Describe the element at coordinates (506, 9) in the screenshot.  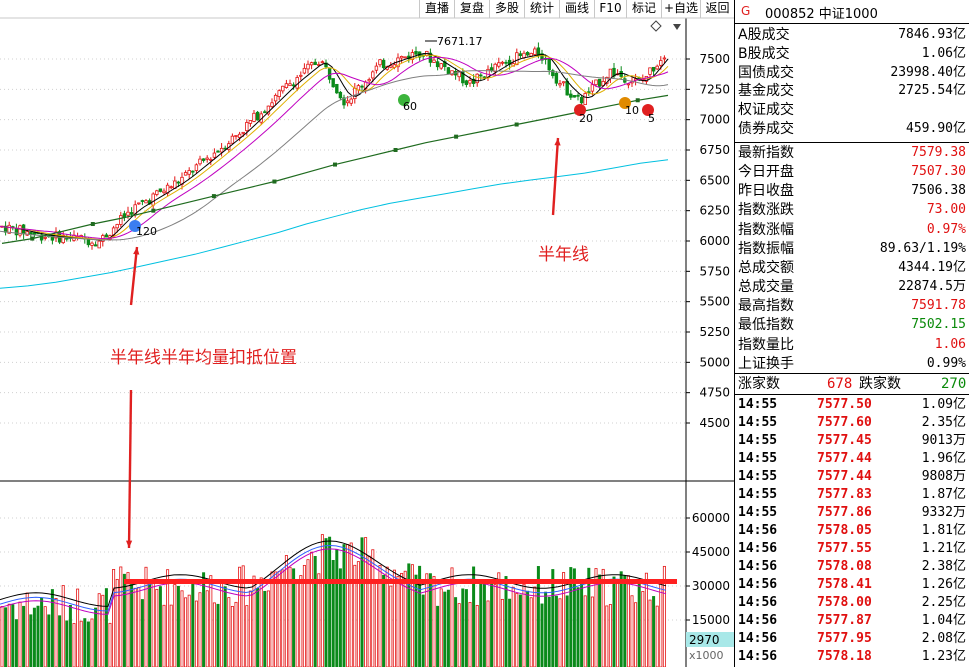
I see `toolbar-multi-stock-button: 多股` at that location.